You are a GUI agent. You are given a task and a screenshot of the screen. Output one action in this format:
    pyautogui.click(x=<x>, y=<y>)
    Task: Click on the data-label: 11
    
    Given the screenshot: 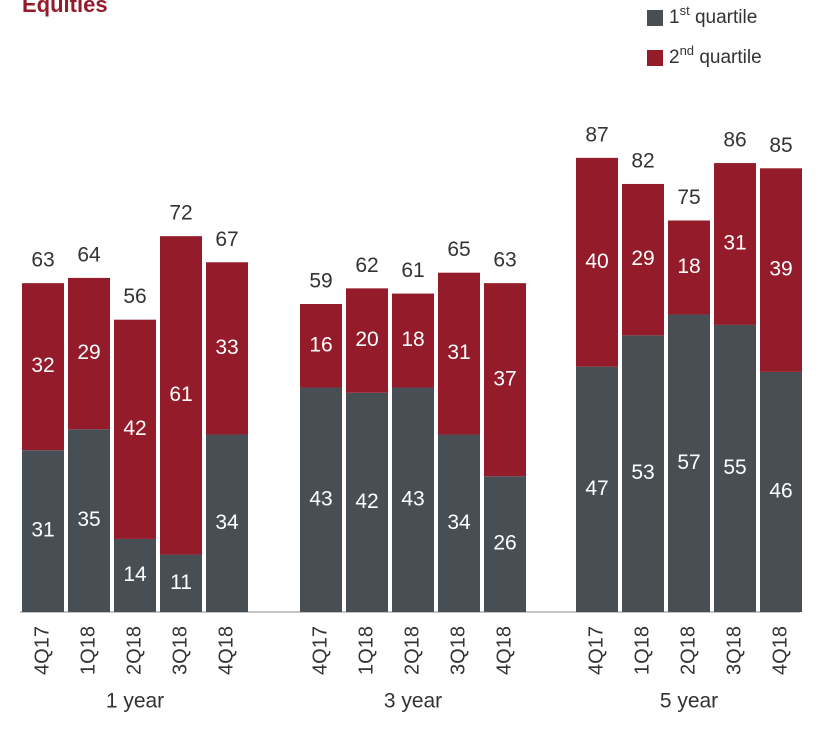 What is the action you would take?
    pyautogui.click(x=181, y=582)
    